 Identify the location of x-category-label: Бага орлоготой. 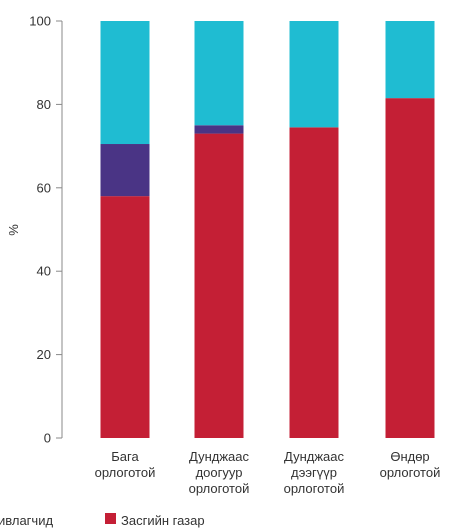
(125, 464).